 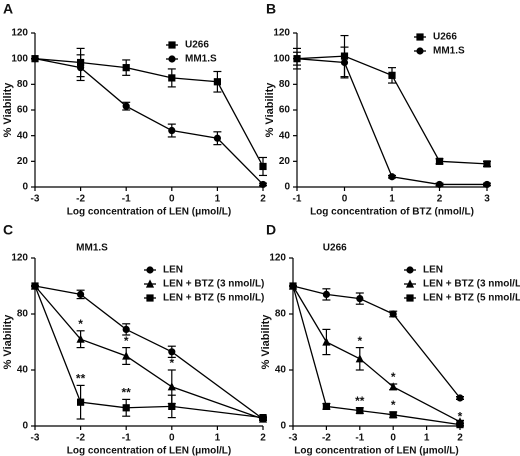 I want to click on panel-label: C, so click(x=8, y=230).